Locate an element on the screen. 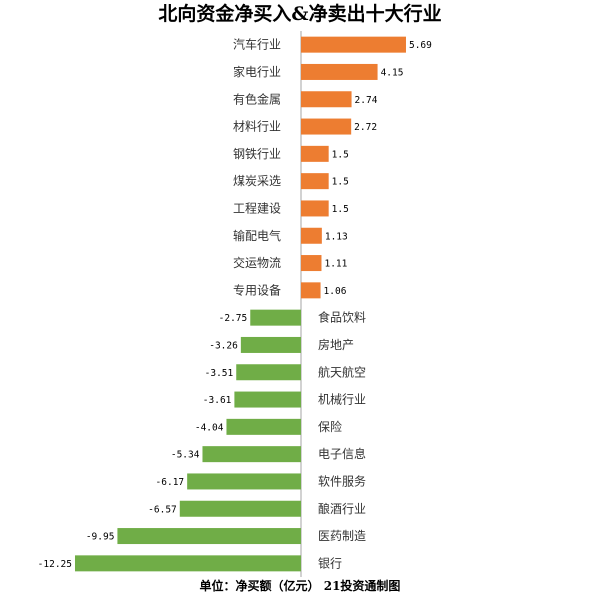 The height and width of the screenshot is (600, 600). data-label: 2.74 is located at coordinates (366, 100).